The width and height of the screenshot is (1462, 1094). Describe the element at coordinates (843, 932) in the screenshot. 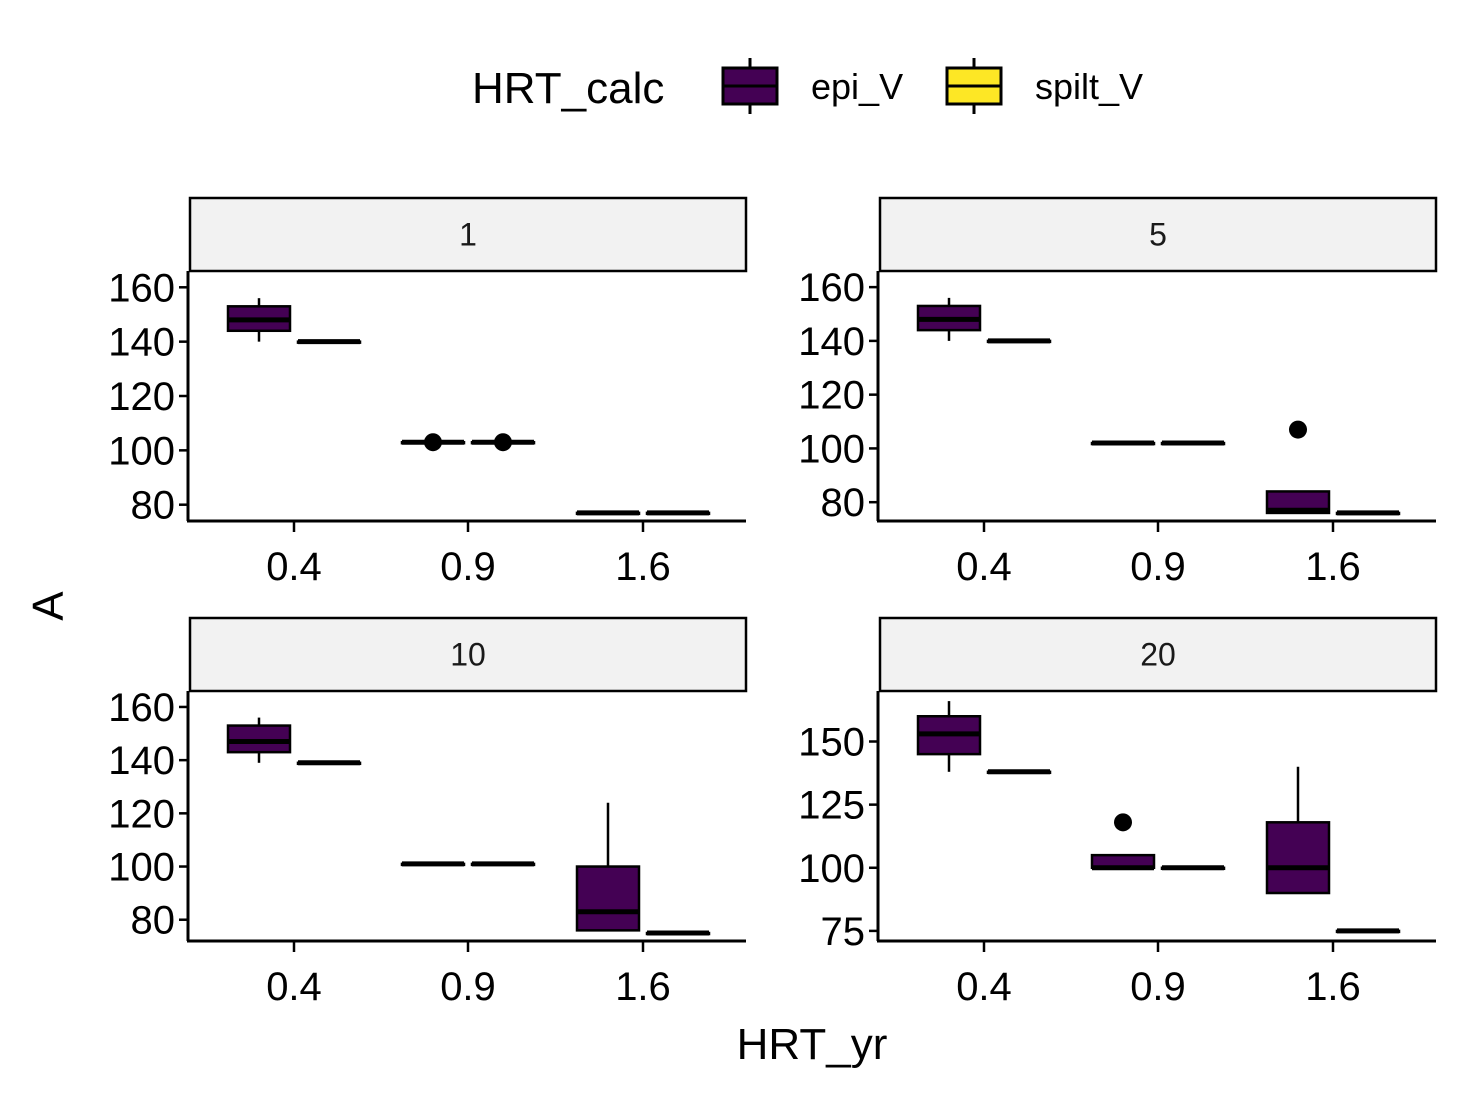

I see `y-tick-label: 75` at that location.